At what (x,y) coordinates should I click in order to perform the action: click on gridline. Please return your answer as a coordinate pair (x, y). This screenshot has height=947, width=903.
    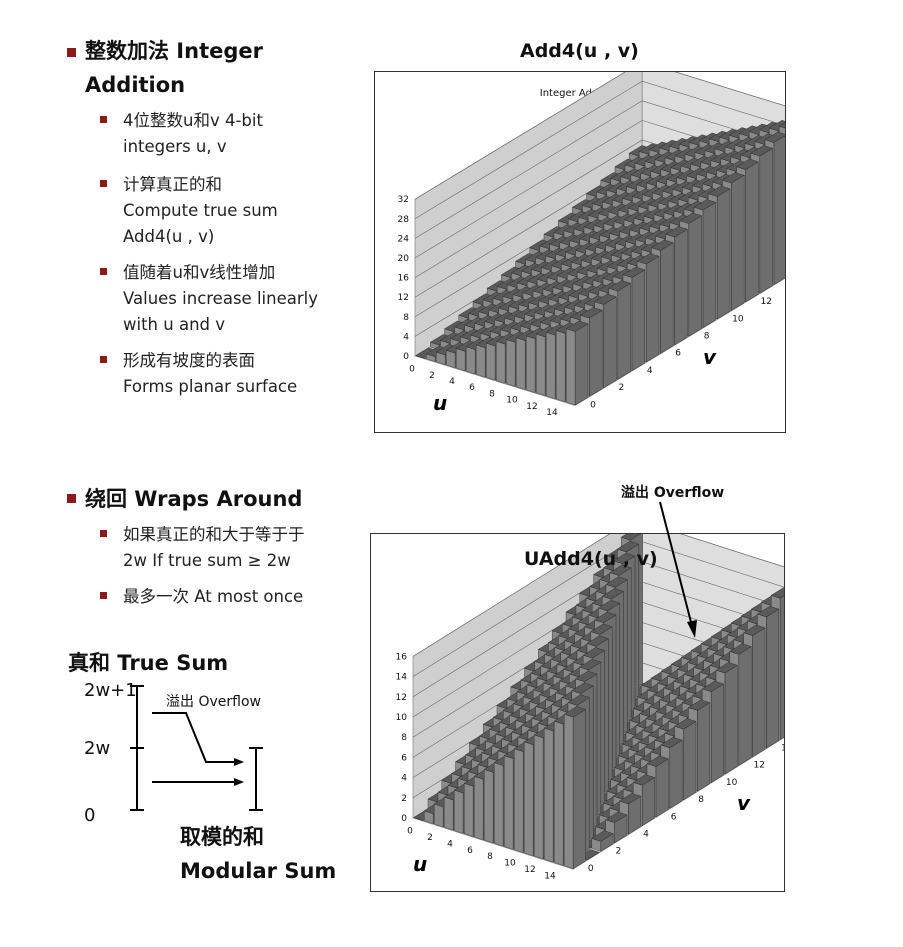
    Looking at the image, I should click on (599, 150).